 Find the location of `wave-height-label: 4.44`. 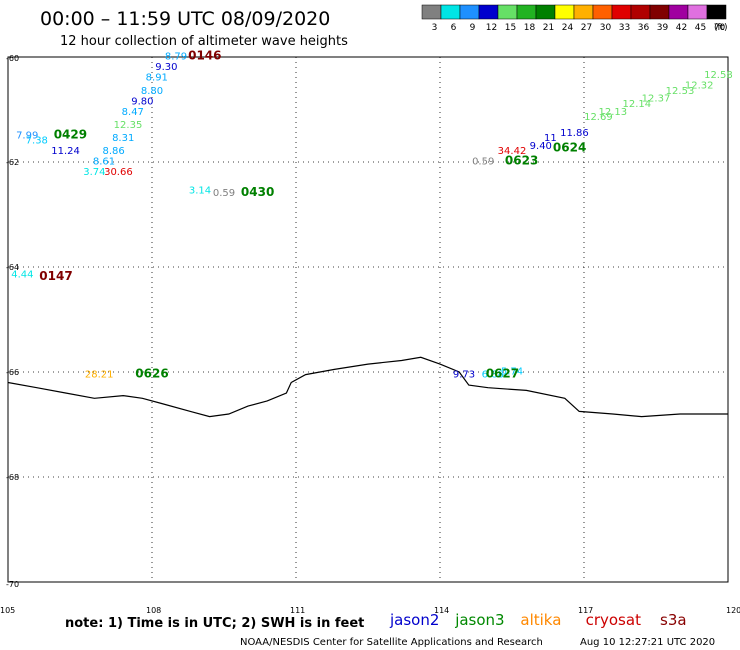

wave-height-label: 4.44 is located at coordinates (22, 275).